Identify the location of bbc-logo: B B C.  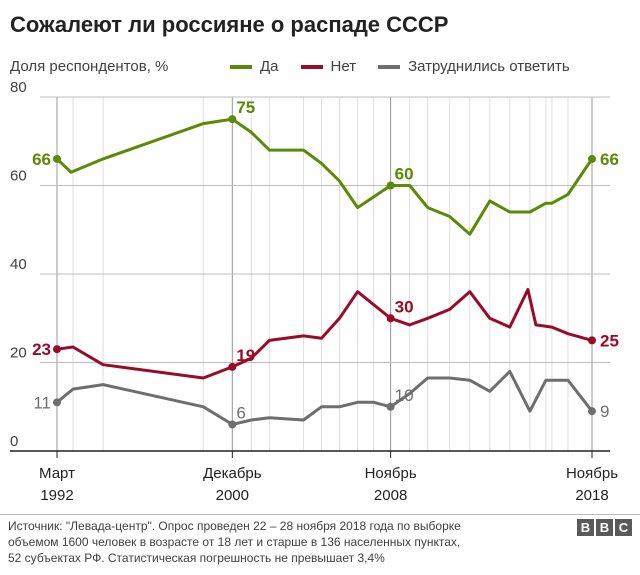
(603, 527).